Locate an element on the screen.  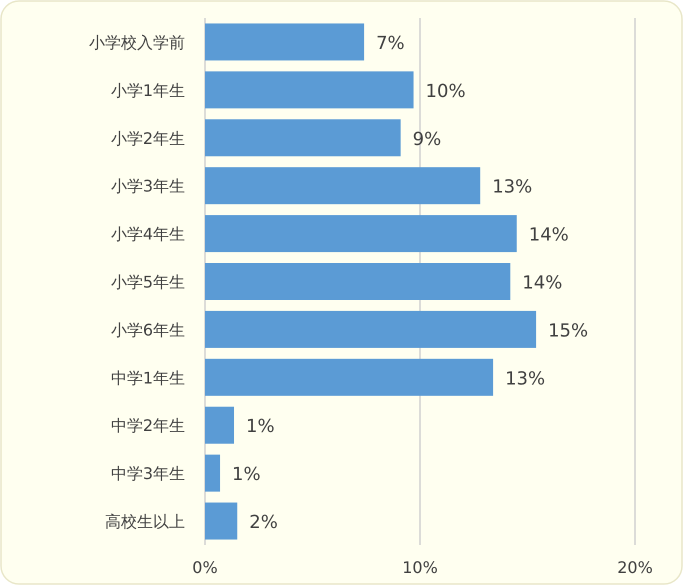
data-label: 10% is located at coordinates (446, 91).